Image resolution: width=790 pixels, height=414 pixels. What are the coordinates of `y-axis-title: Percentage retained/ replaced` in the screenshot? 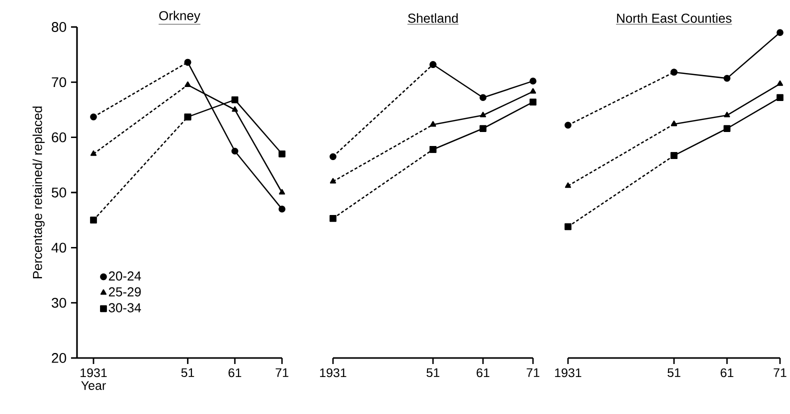 It's located at (38, 192).